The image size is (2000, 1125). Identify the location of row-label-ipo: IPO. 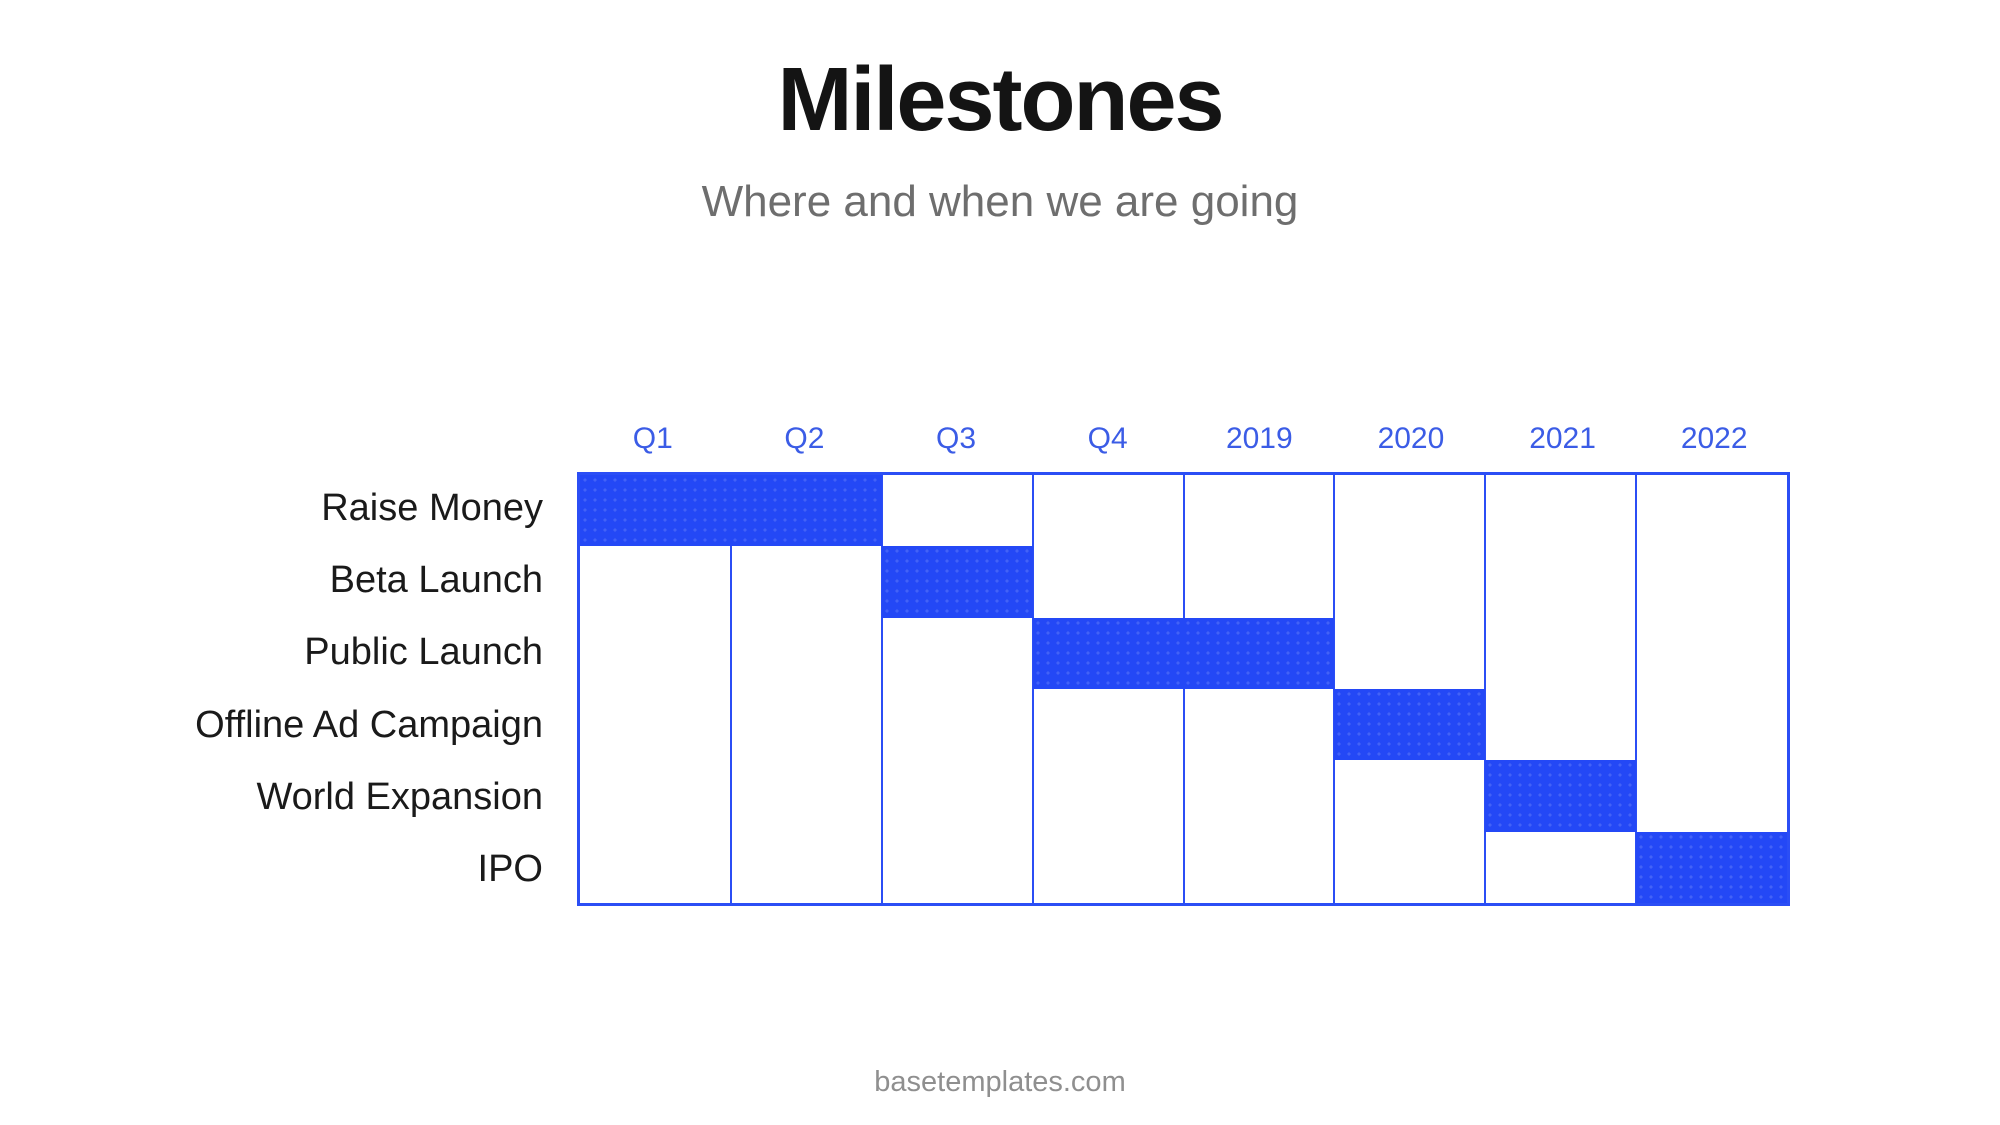
(510, 869).